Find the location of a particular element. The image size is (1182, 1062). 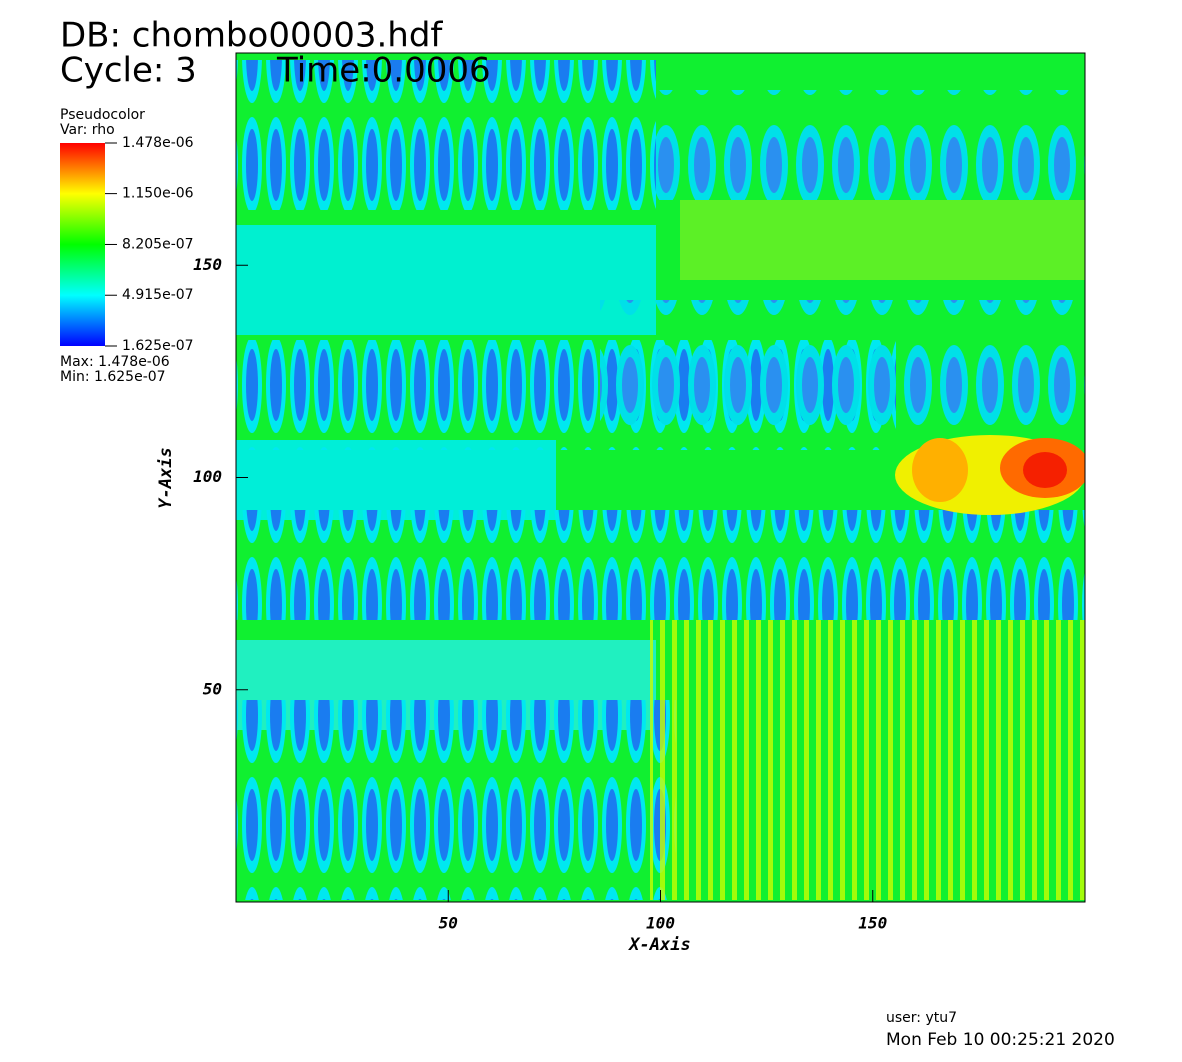

time: Time:0.0006 is located at coordinates (383, 71).